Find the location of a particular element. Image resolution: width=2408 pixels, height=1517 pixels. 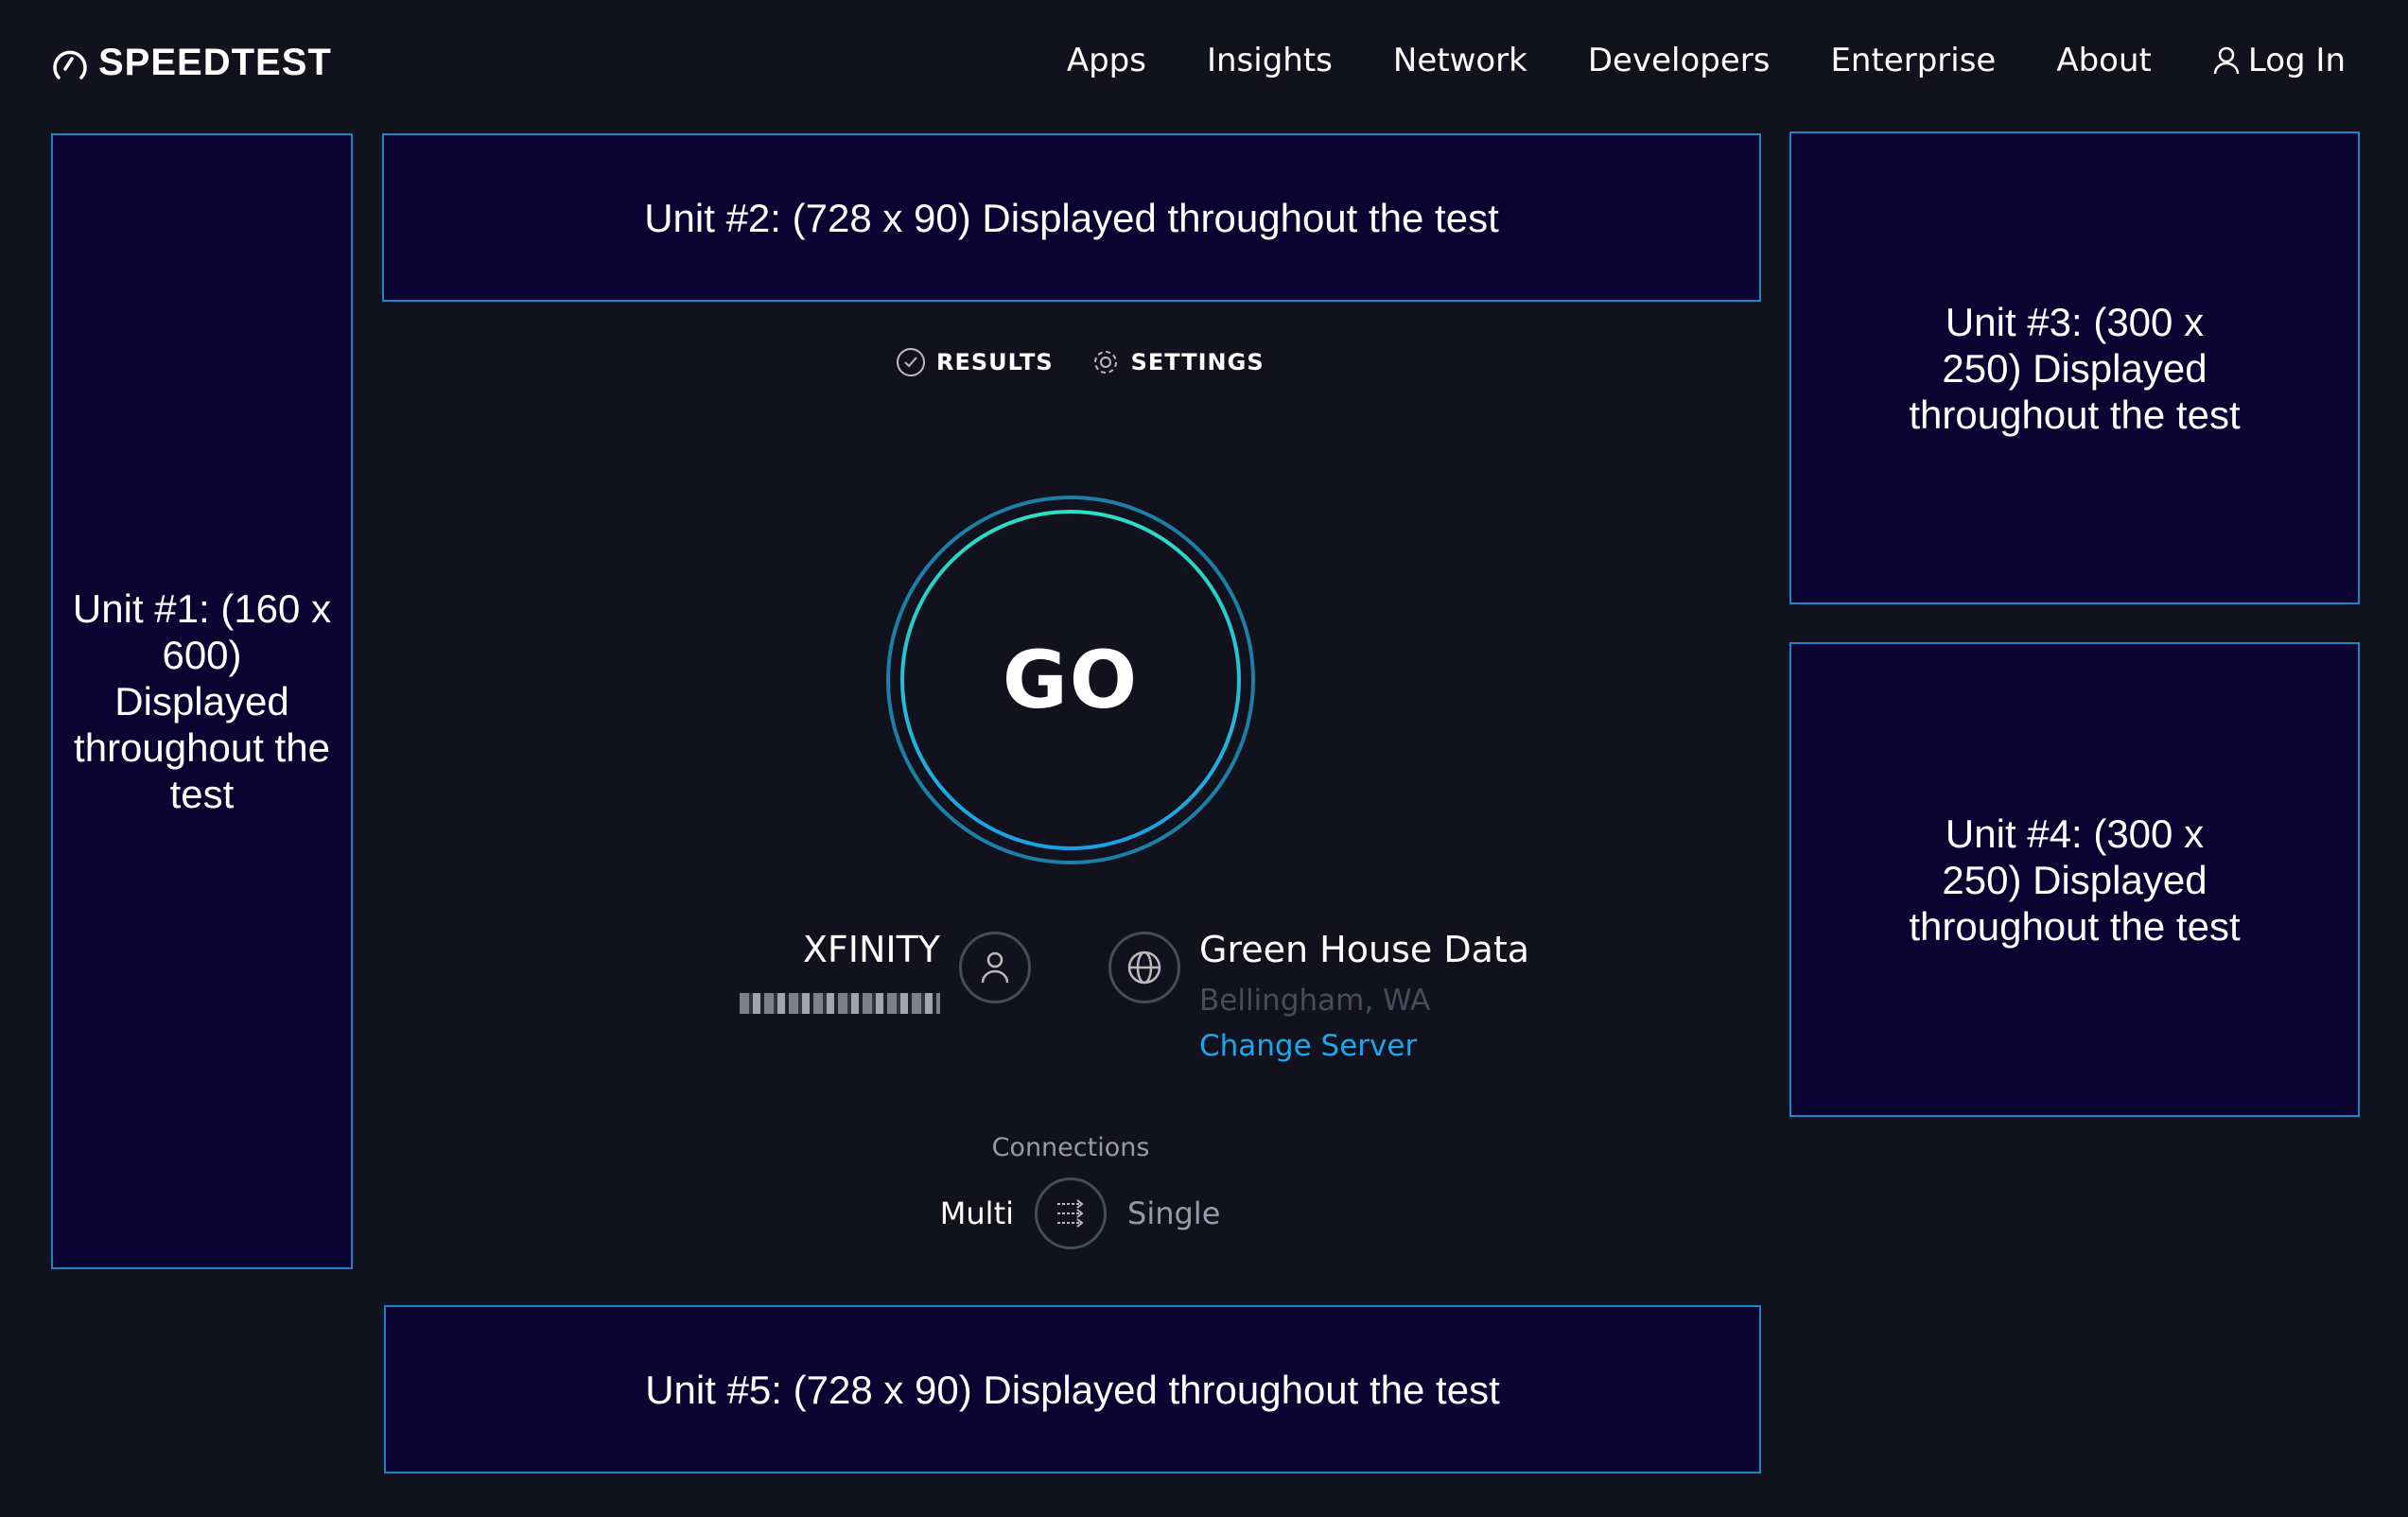

go-label: GO is located at coordinates (1071, 680).